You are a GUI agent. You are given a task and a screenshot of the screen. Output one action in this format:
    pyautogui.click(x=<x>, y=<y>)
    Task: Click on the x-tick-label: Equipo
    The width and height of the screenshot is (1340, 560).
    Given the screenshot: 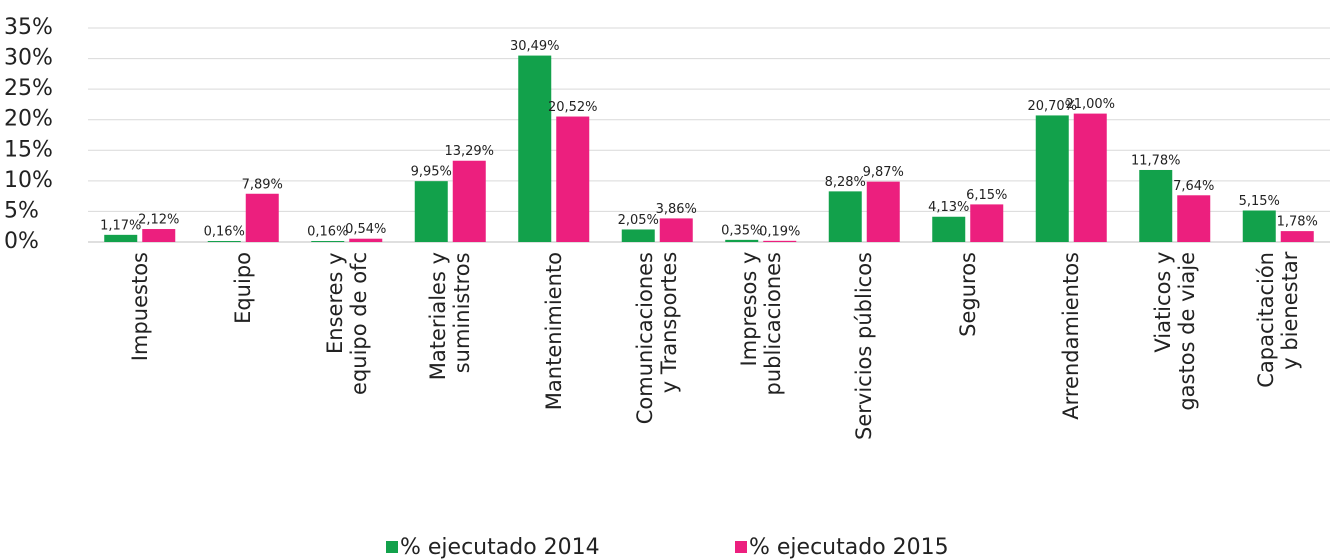 What is the action you would take?
    pyautogui.click(x=243, y=288)
    